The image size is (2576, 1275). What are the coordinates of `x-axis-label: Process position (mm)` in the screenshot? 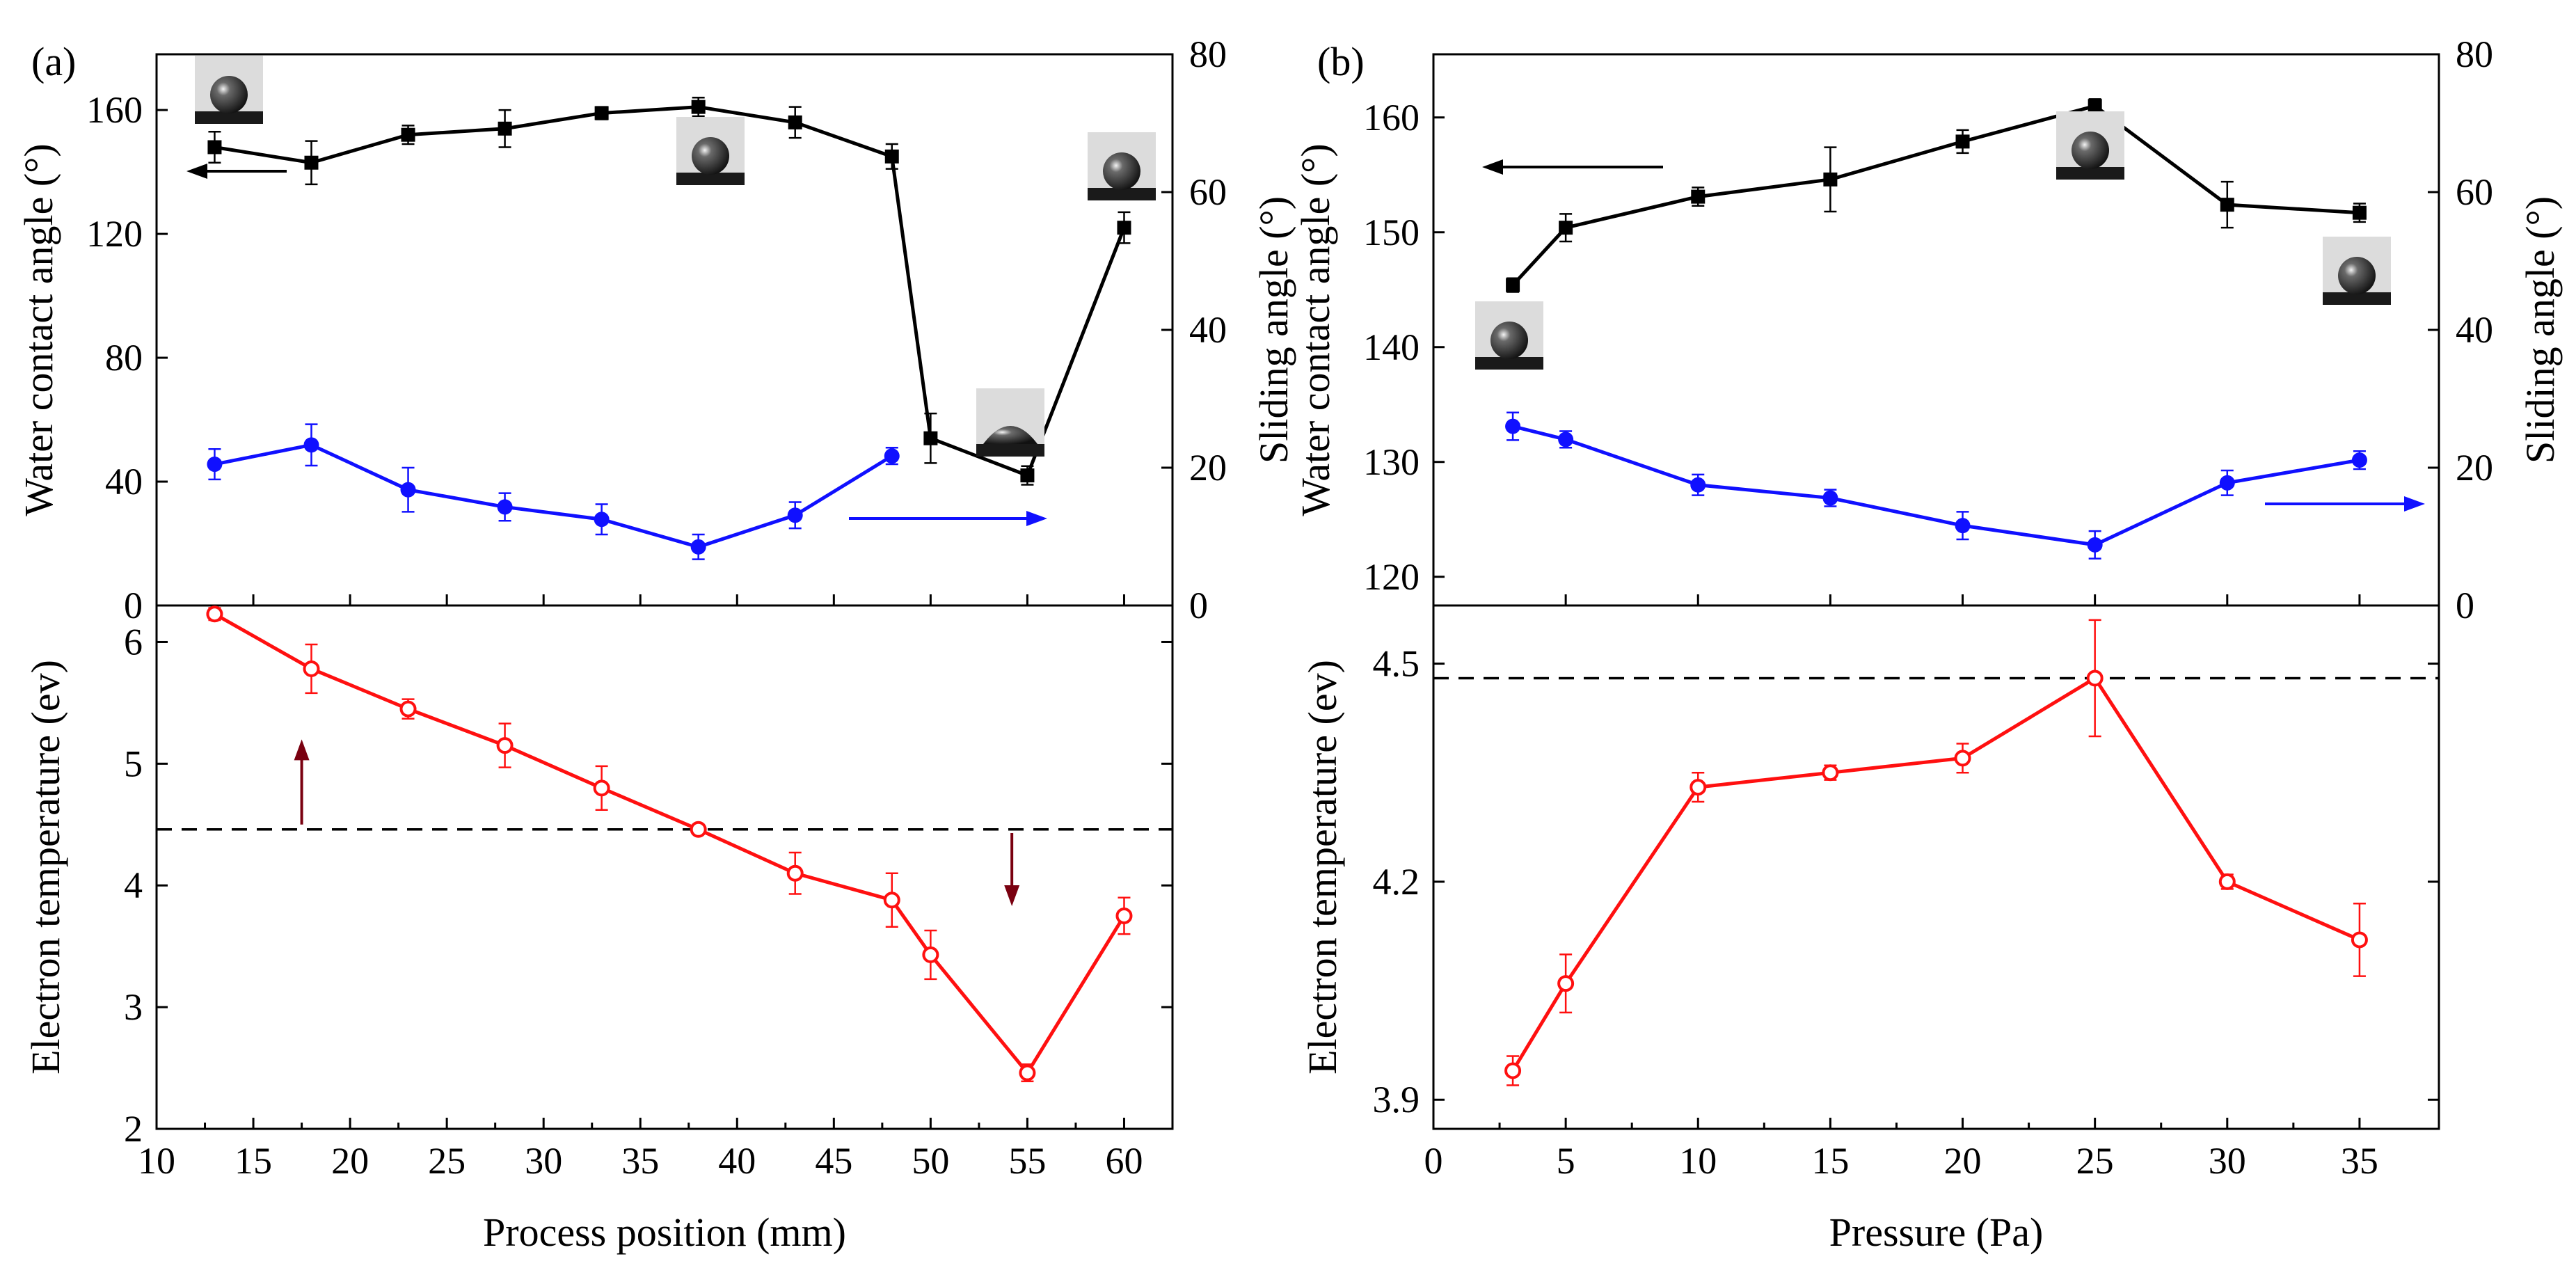 It's located at (664, 1232).